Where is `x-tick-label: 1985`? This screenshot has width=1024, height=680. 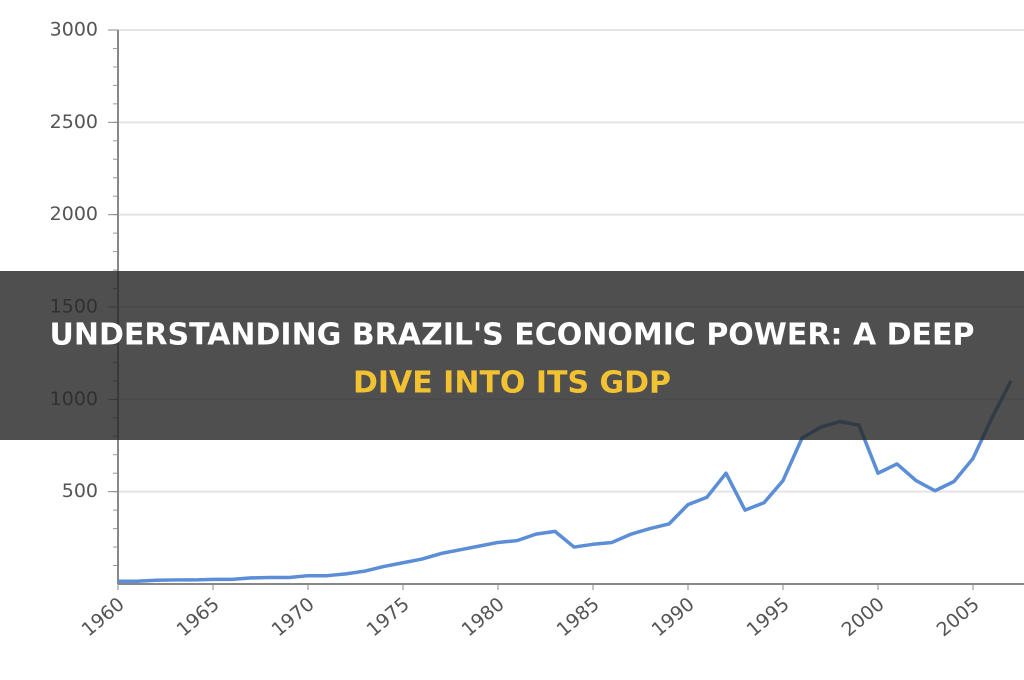
x-tick-label: 1985 is located at coordinates (578, 617).